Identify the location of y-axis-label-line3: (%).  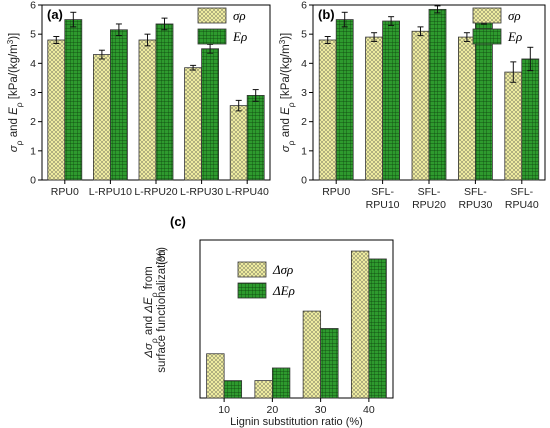
(162, 256).